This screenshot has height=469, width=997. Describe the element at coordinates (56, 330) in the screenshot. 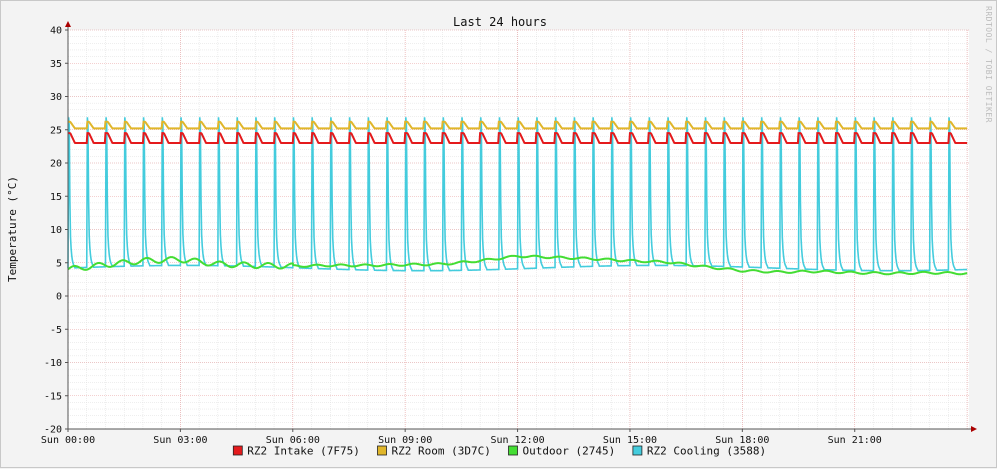

I see `y-tick-label: -5` at that location.